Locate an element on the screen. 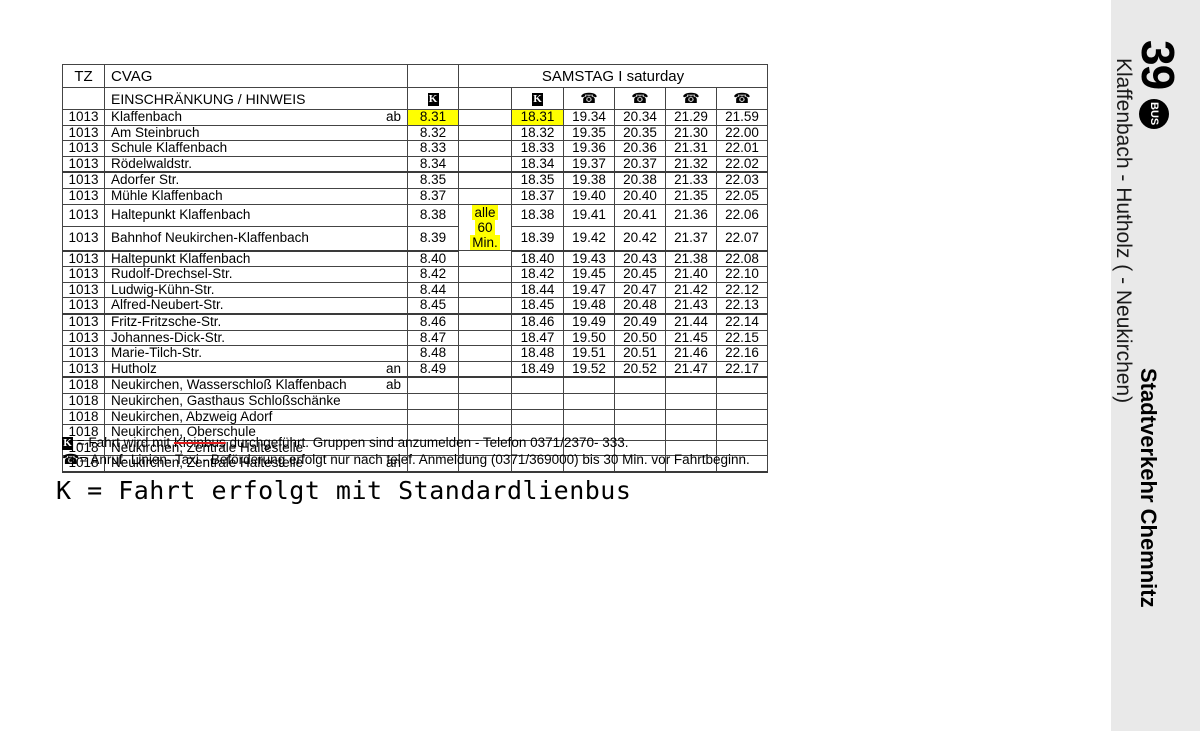  row-time-2: 18.46 is located at coordinates (537, 322).